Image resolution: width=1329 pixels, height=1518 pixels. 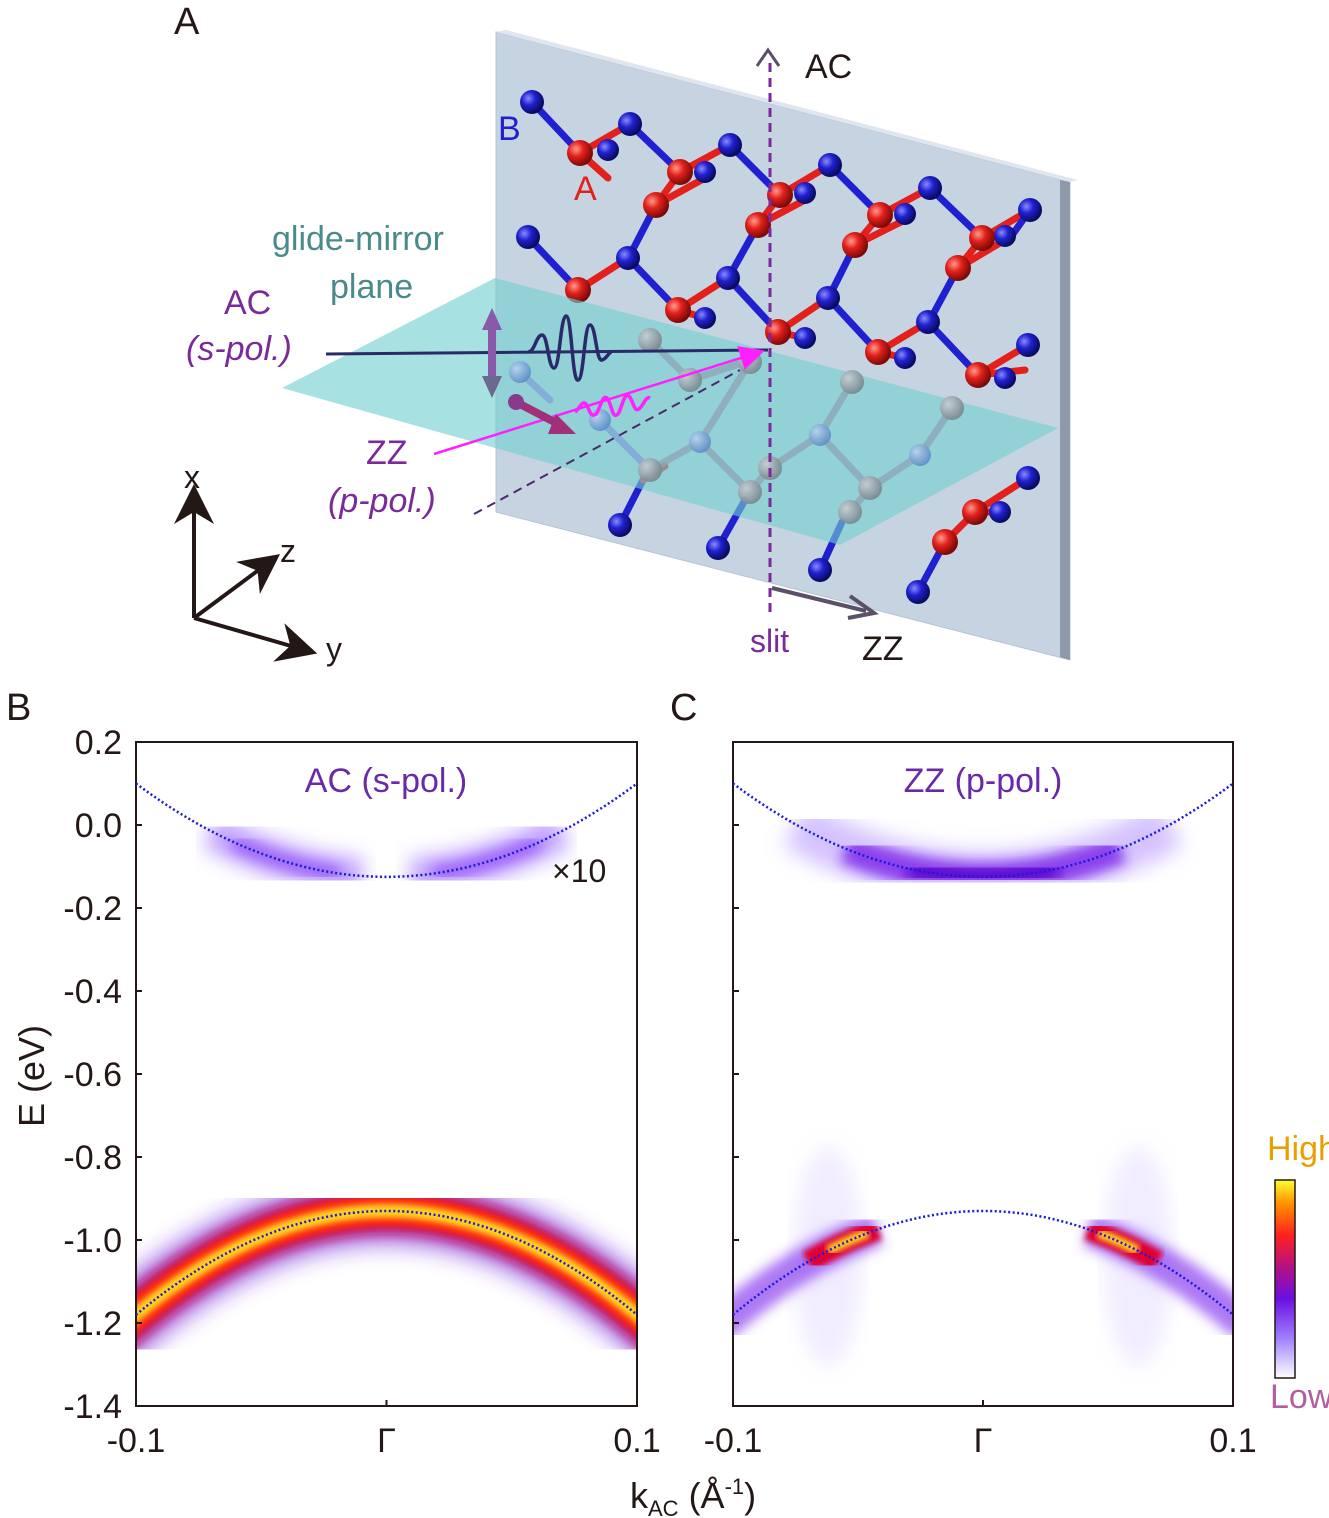 I want to click on panel-c-title-text: ZZ (p-pol.), so click(x=983, y=781).